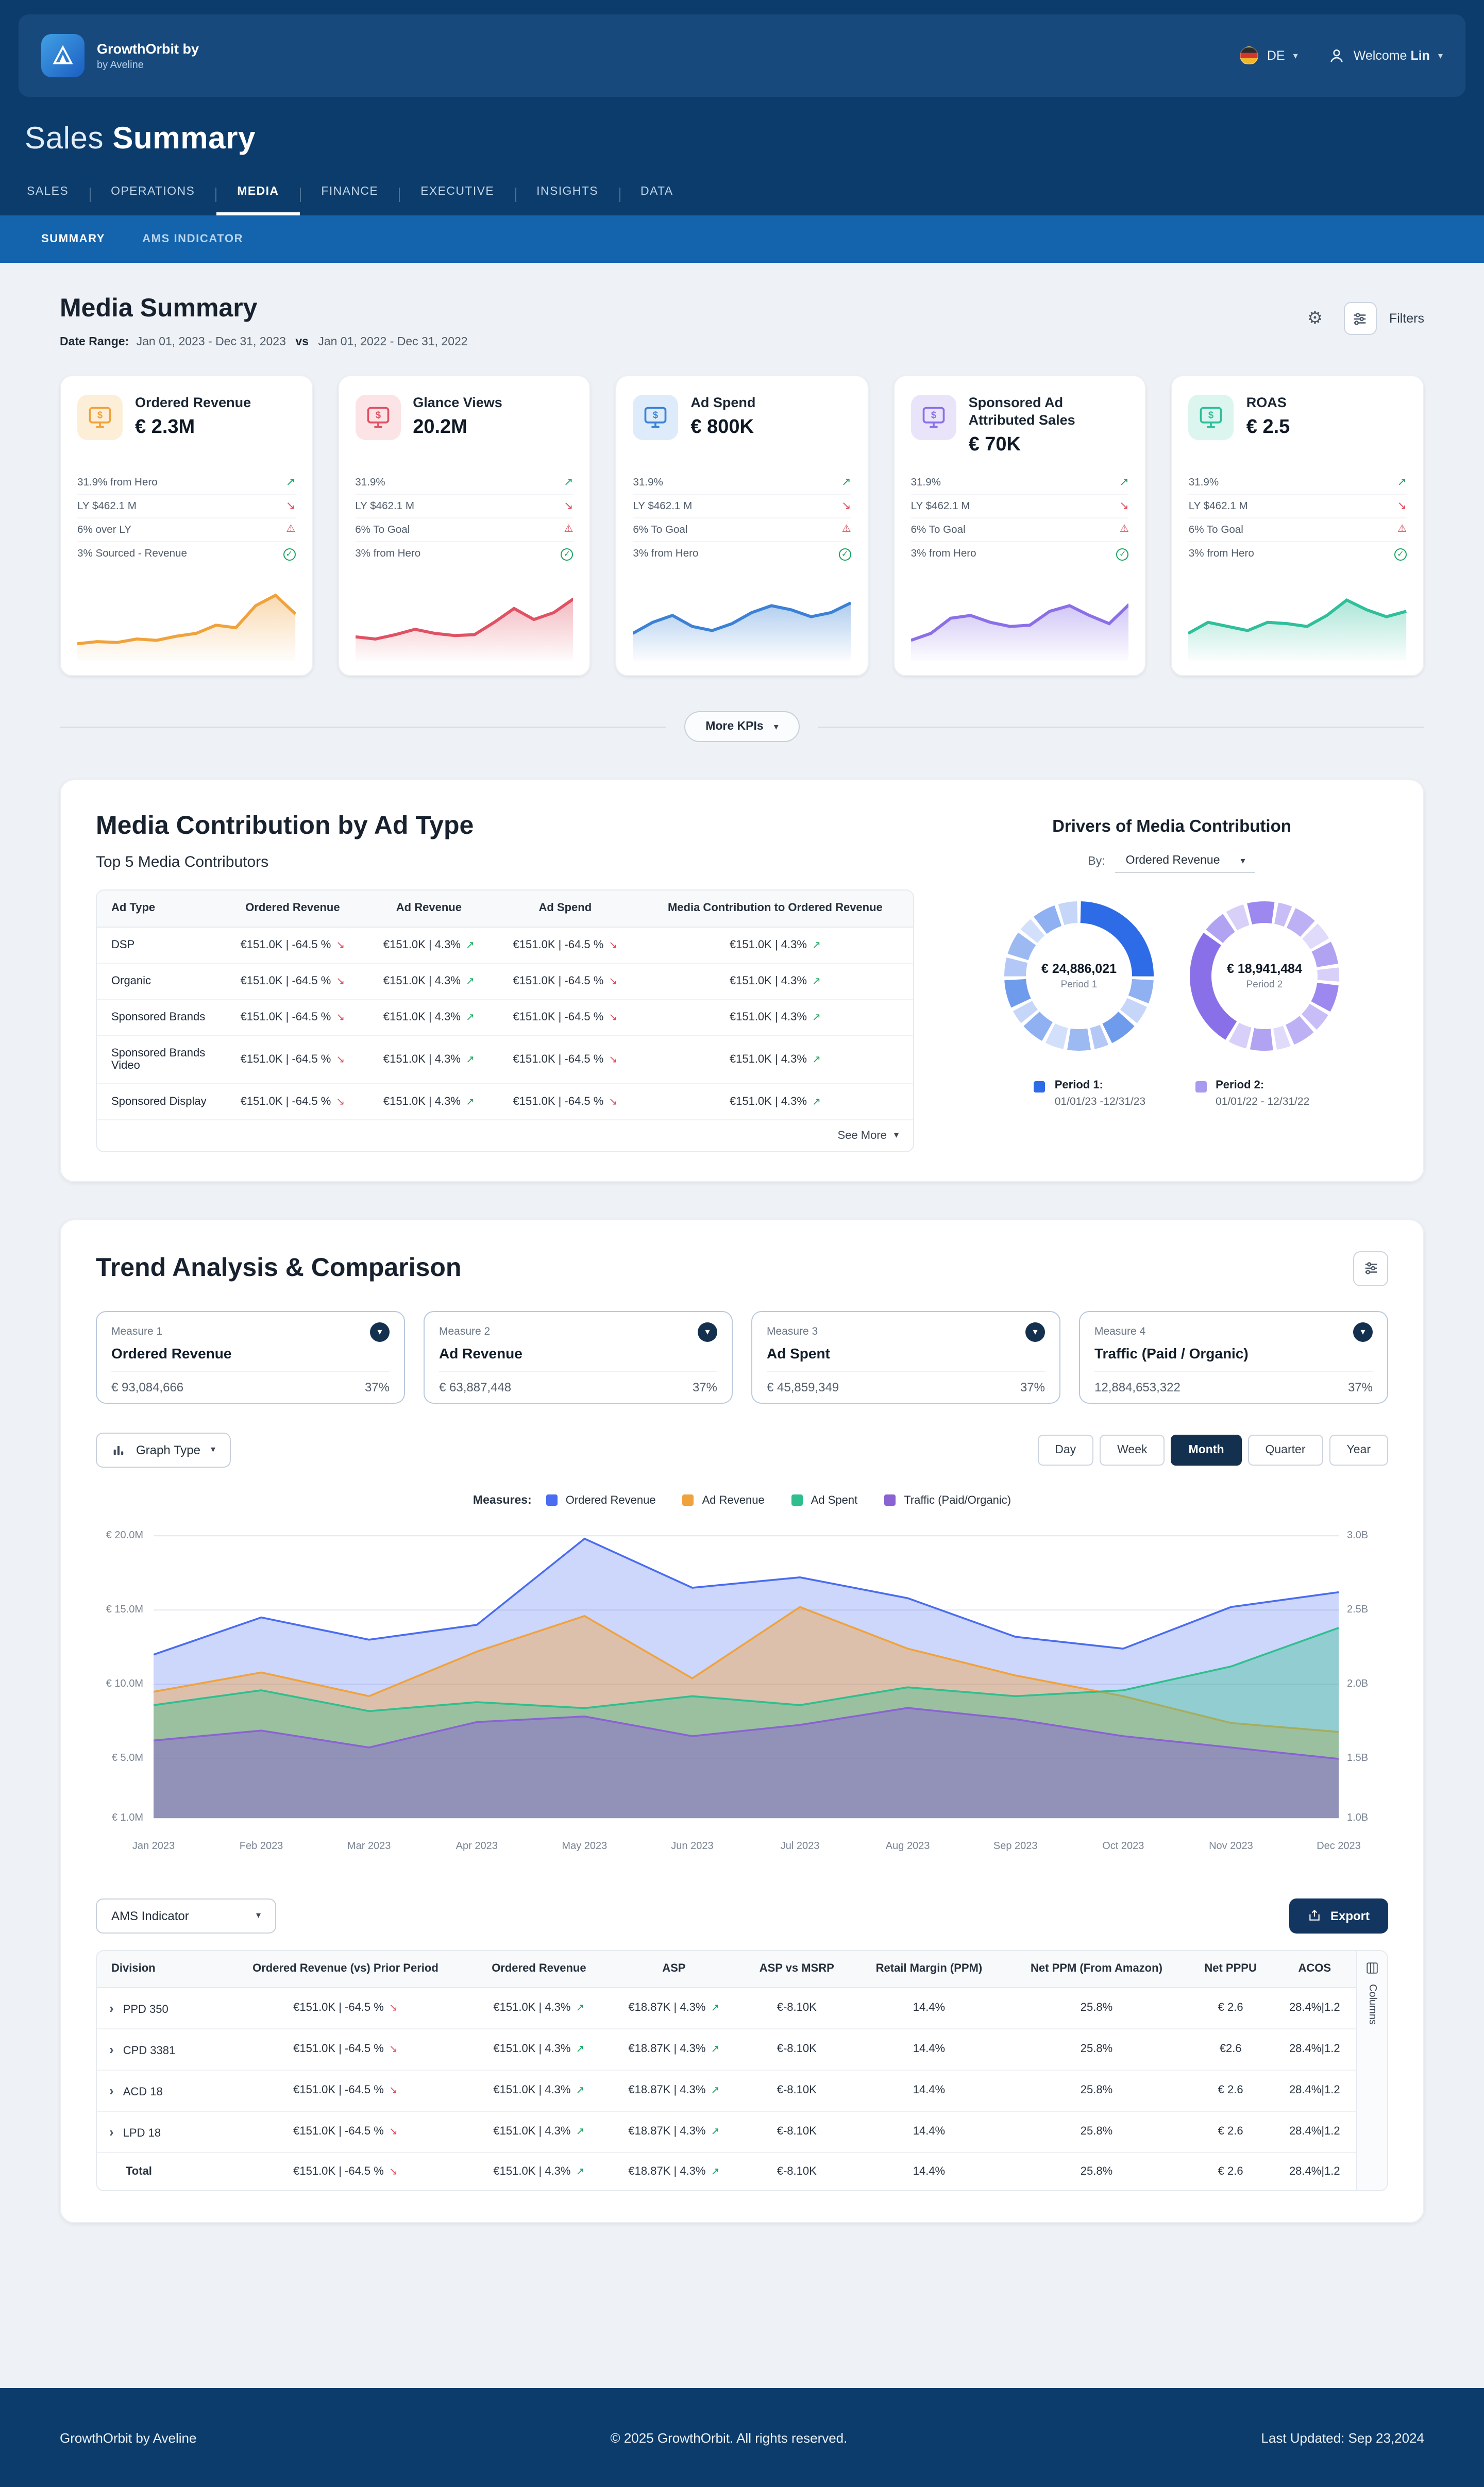 The height and width of the screenshot is (2487, 1484). What do you see at coordinates (457, 192) in the screenshot?
I see `tab-executive: EXECUTIVE` at bounding box center [457, 192].